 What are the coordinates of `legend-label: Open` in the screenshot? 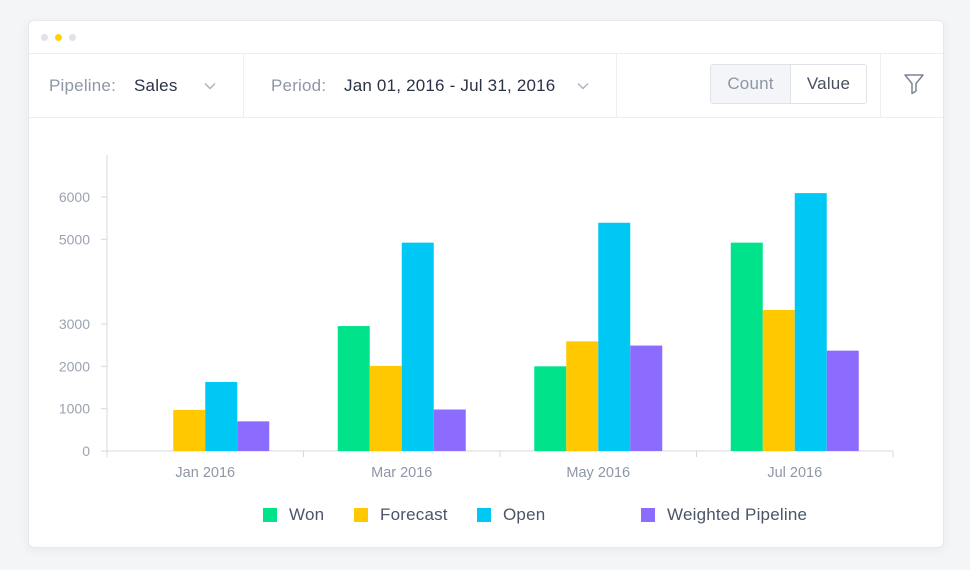 It's located at (524, 514).